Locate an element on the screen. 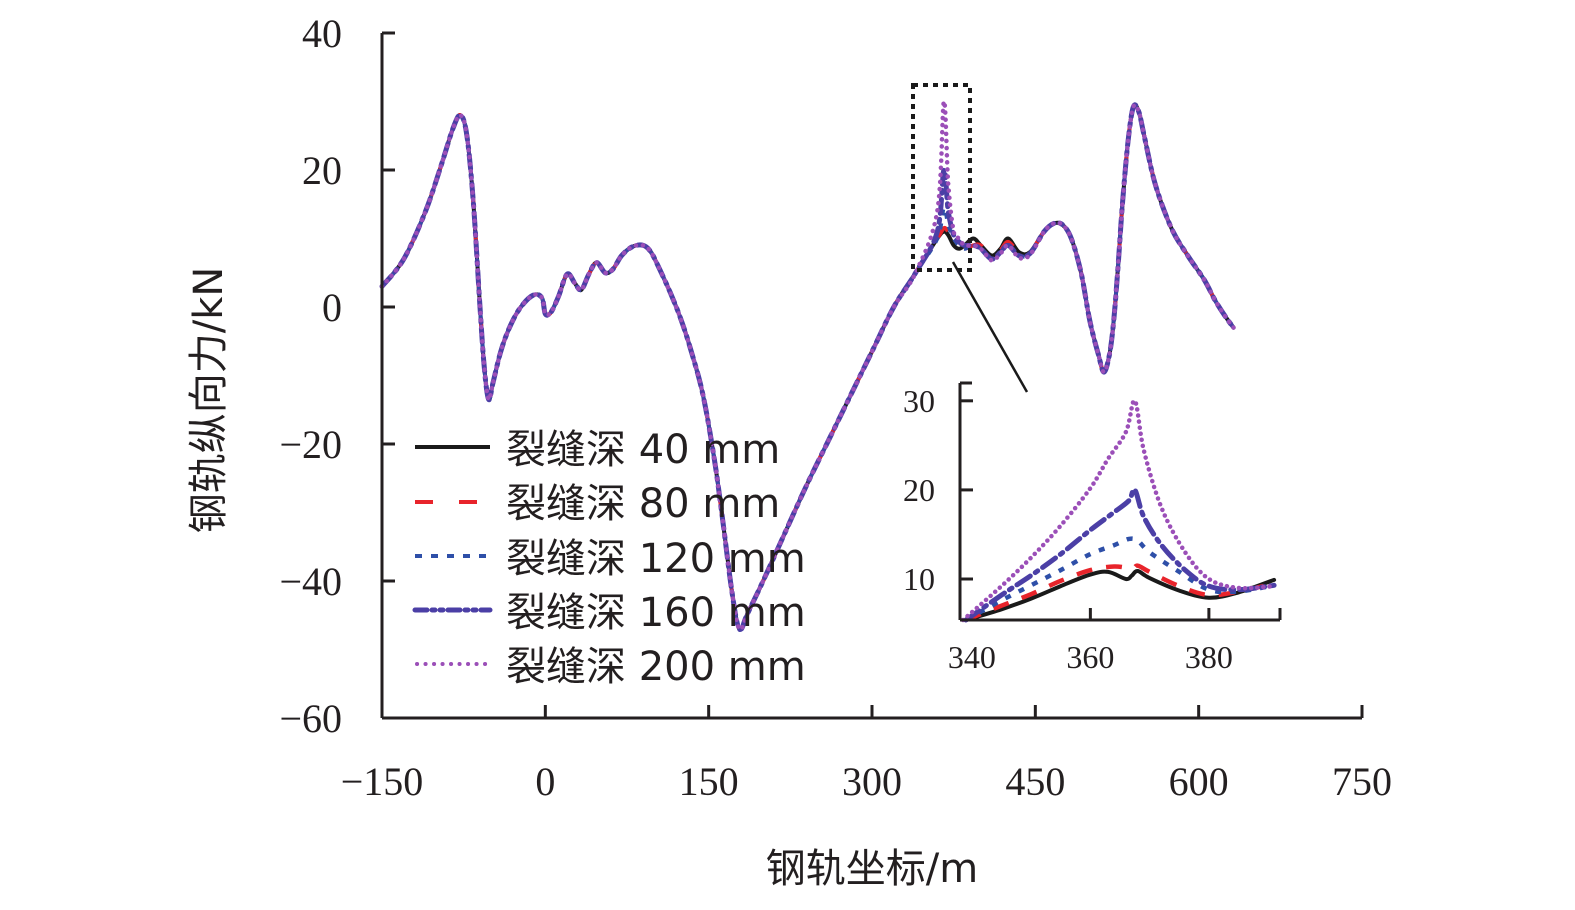 The height and width of the screenshot is (910, 1575). y-tick-label: 40 is located at coordinates (322, 33).